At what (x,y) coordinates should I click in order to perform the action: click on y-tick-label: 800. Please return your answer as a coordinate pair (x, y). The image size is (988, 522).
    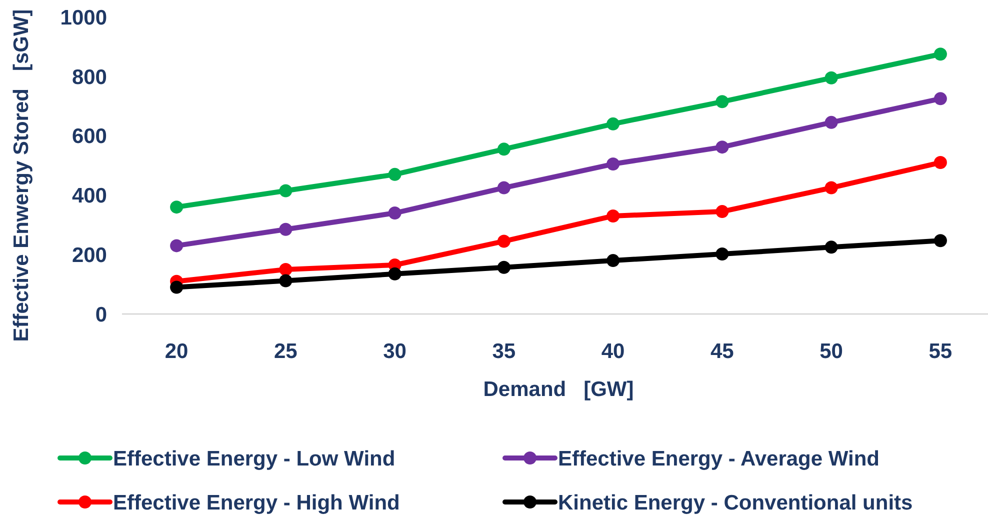
    Looking at the image, I should click on (89, 77).